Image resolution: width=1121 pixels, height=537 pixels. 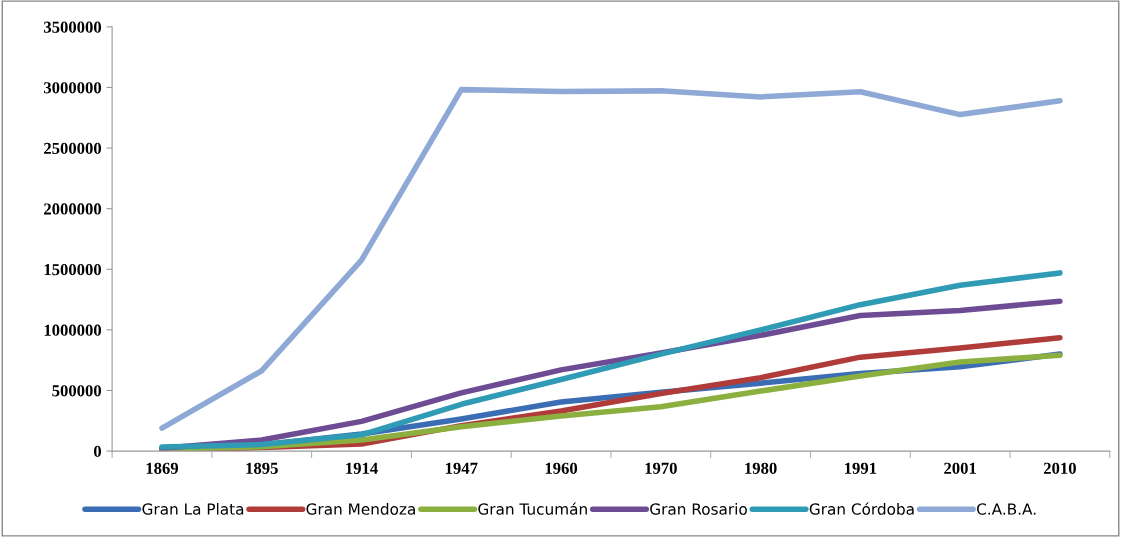 What do you see at coordinates (72, 27) in the screenshot?
I see `y-tick-label: 3500000` at bounding box center [72, 27].